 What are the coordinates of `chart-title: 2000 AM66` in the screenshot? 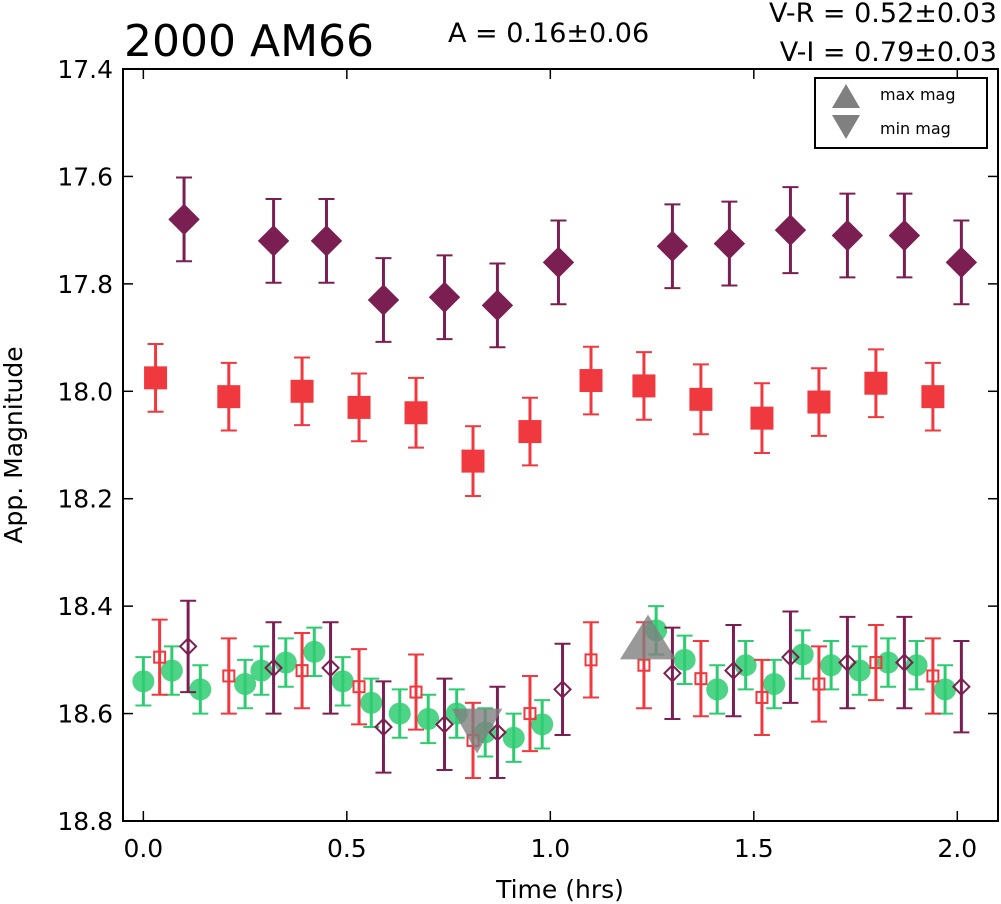 It's located at (249, 41).